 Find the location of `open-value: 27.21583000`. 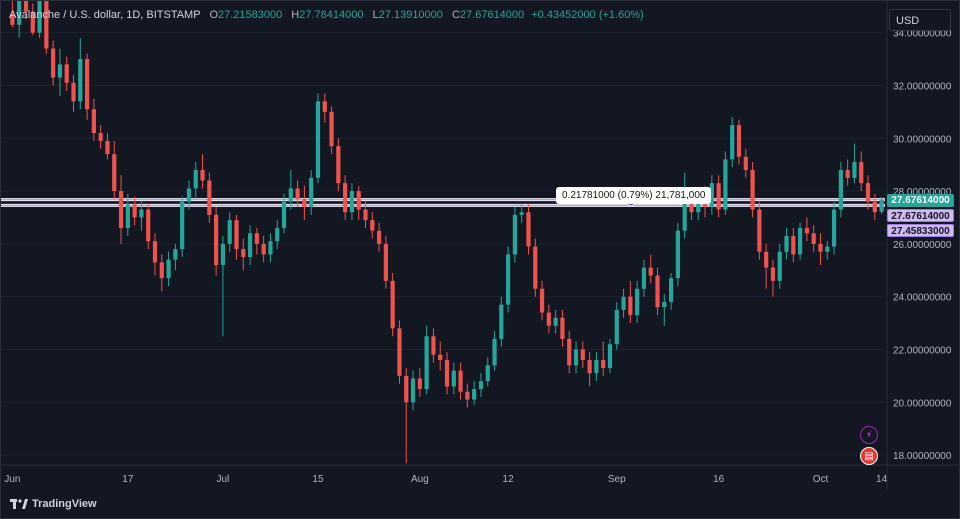

open-value: 27.21583000 is located at coordinates (250, 15).